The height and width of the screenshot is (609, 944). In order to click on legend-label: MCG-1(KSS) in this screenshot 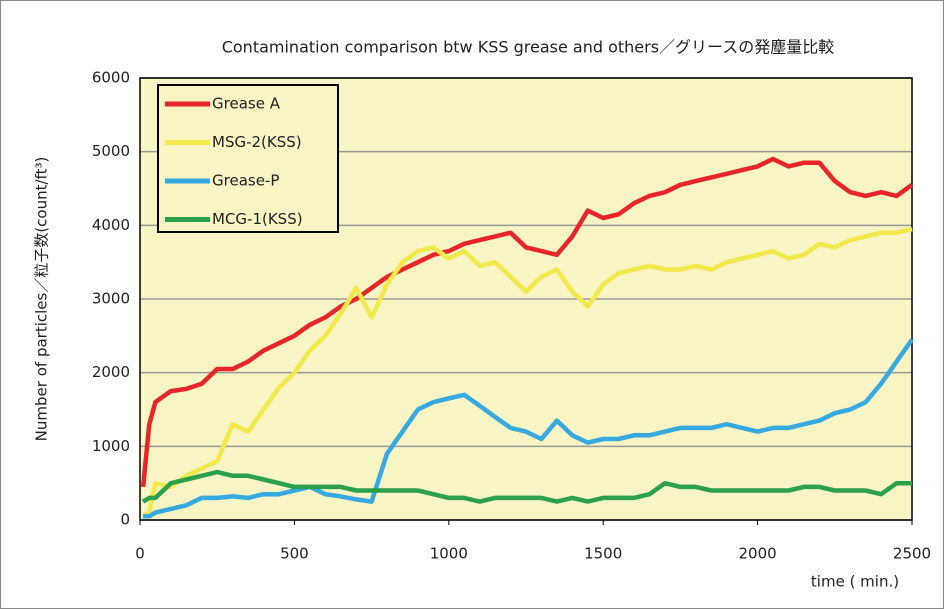, I will do `click(257, 219)`.